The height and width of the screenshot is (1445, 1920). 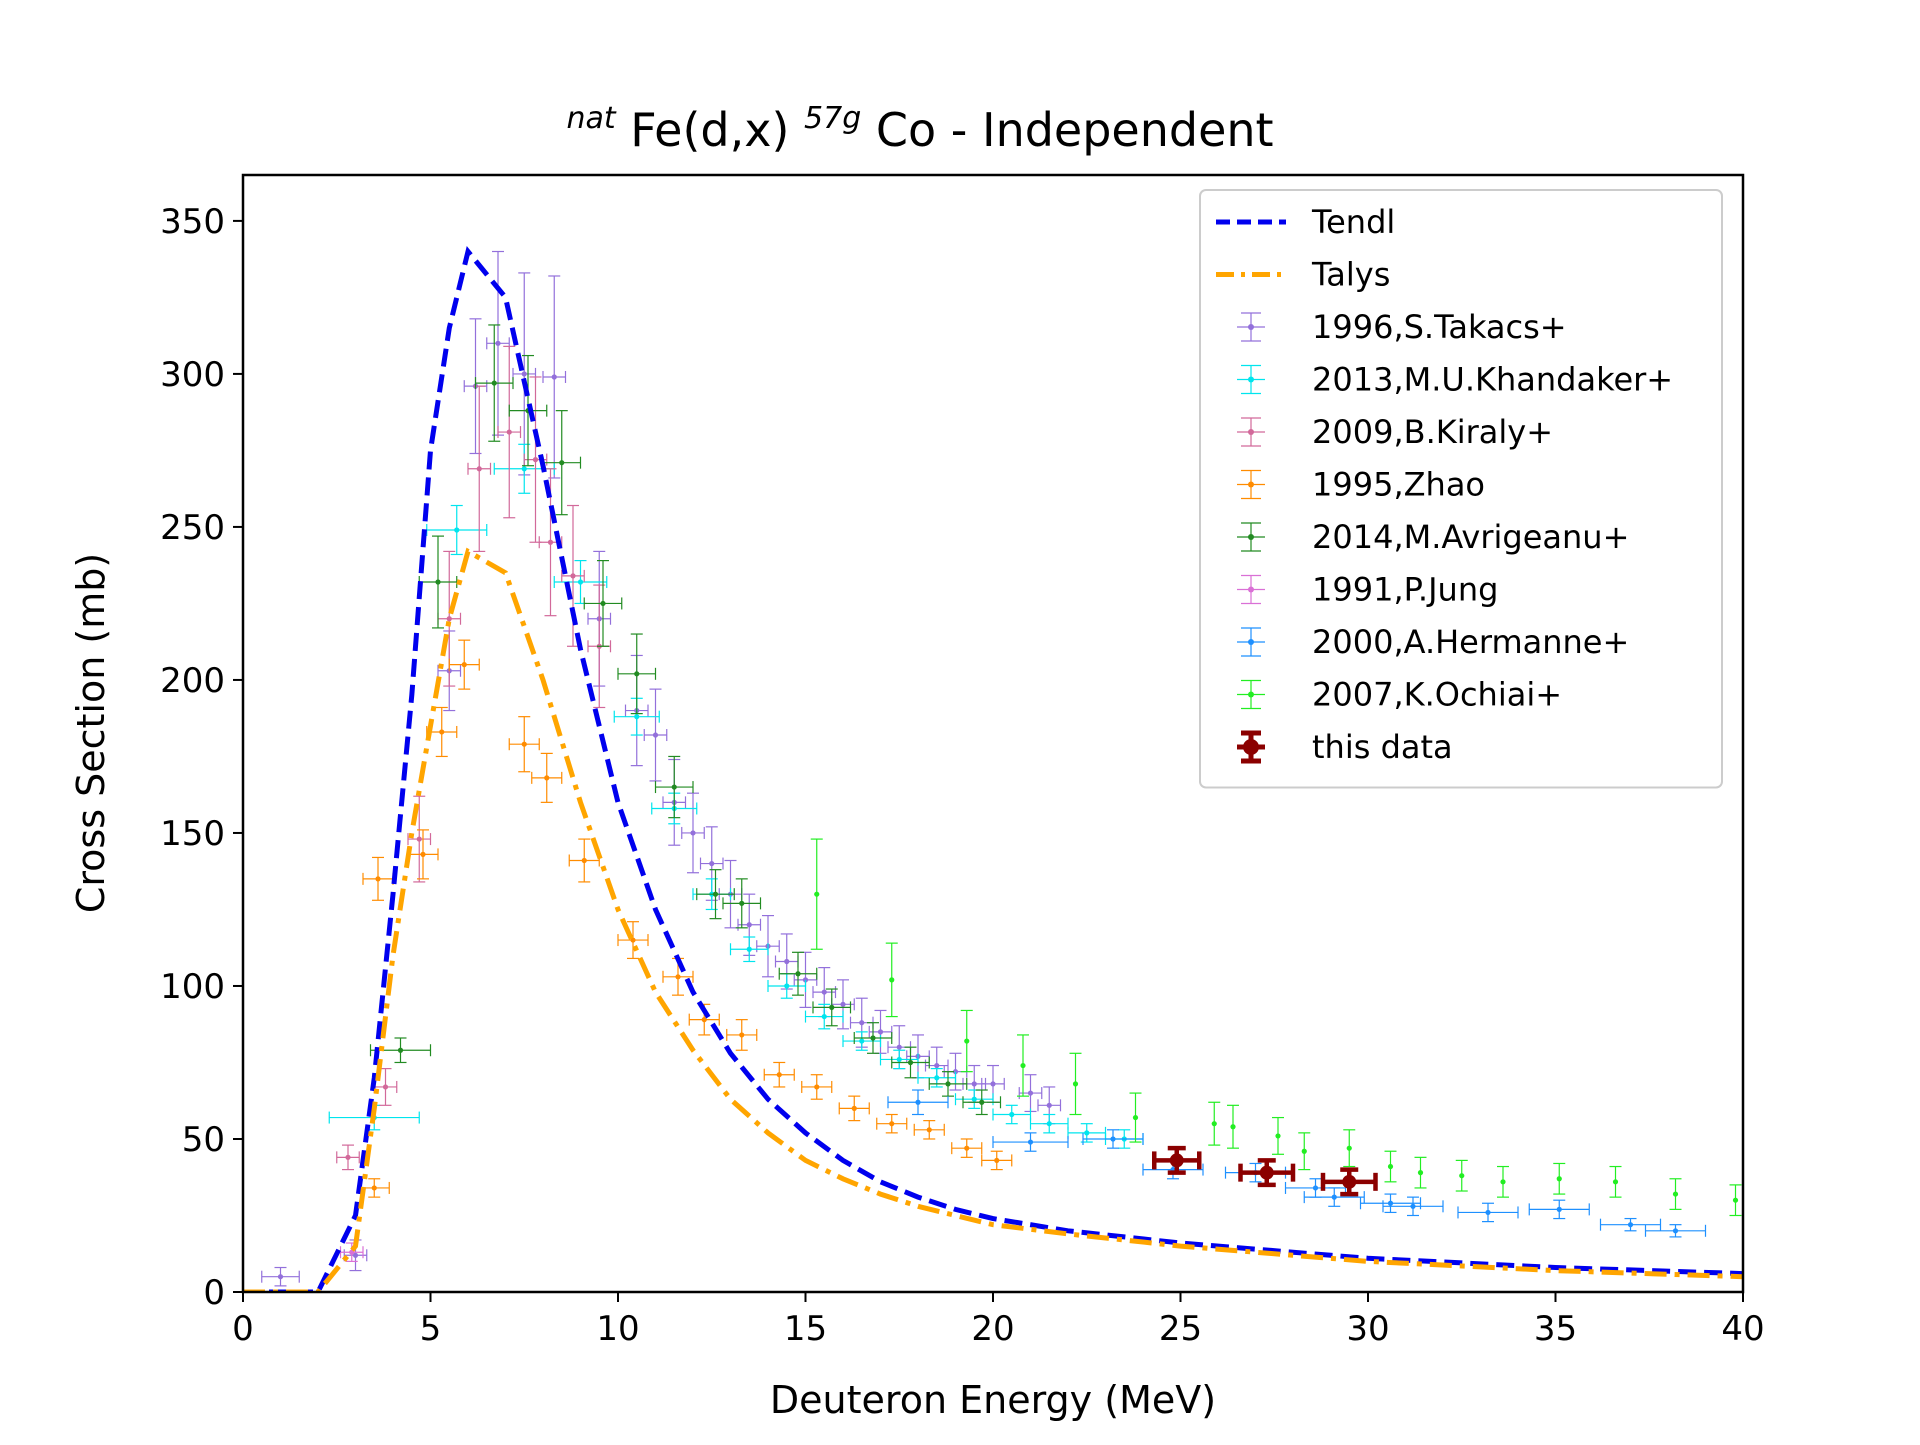 What do you see at coordinates (805, 1329) in the screenshot?
I see `x-tick-label: 15` at bounding box center [805, 1329].